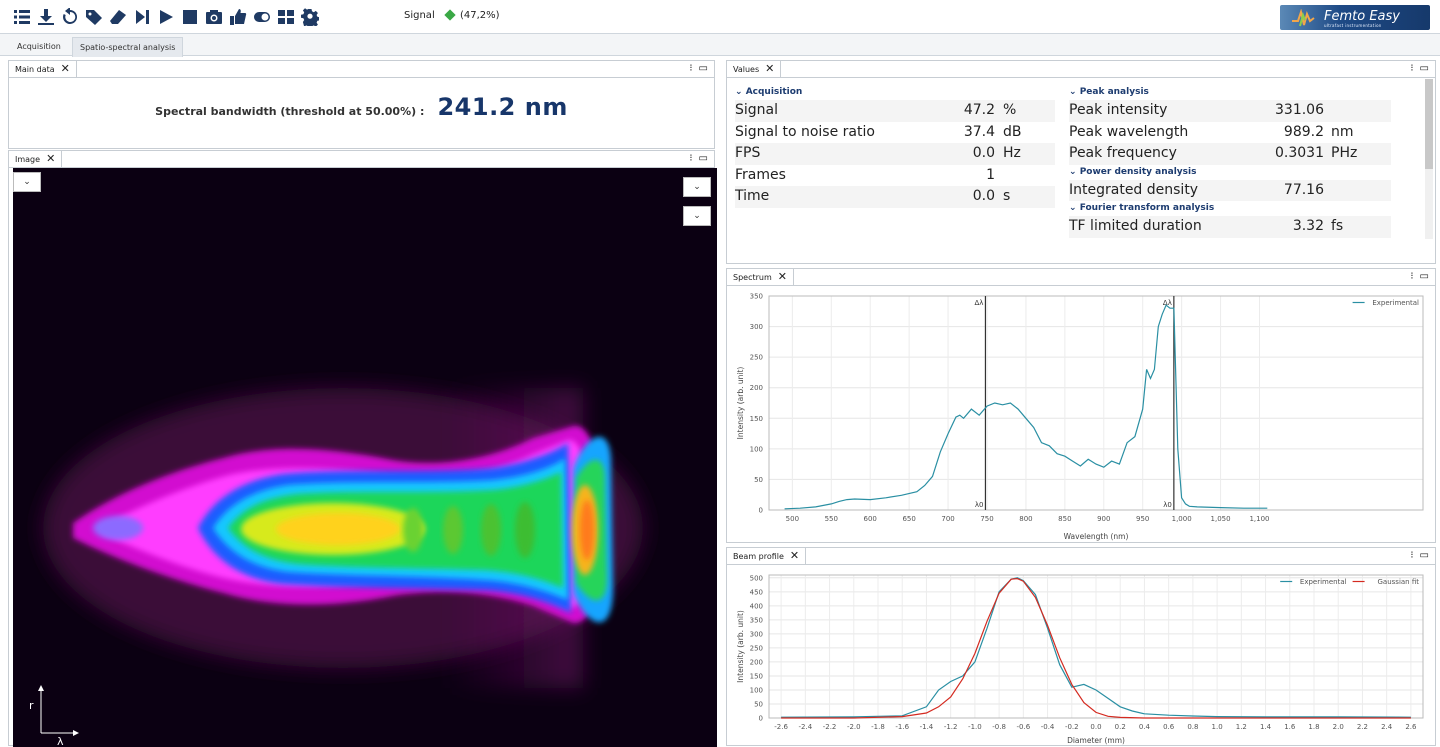 This screenshot has height=747, width=1440. What do you see at coordinates (31, 705) in the screenshot?
I see `axis-r-label: r` at bounding box center [31, 705].